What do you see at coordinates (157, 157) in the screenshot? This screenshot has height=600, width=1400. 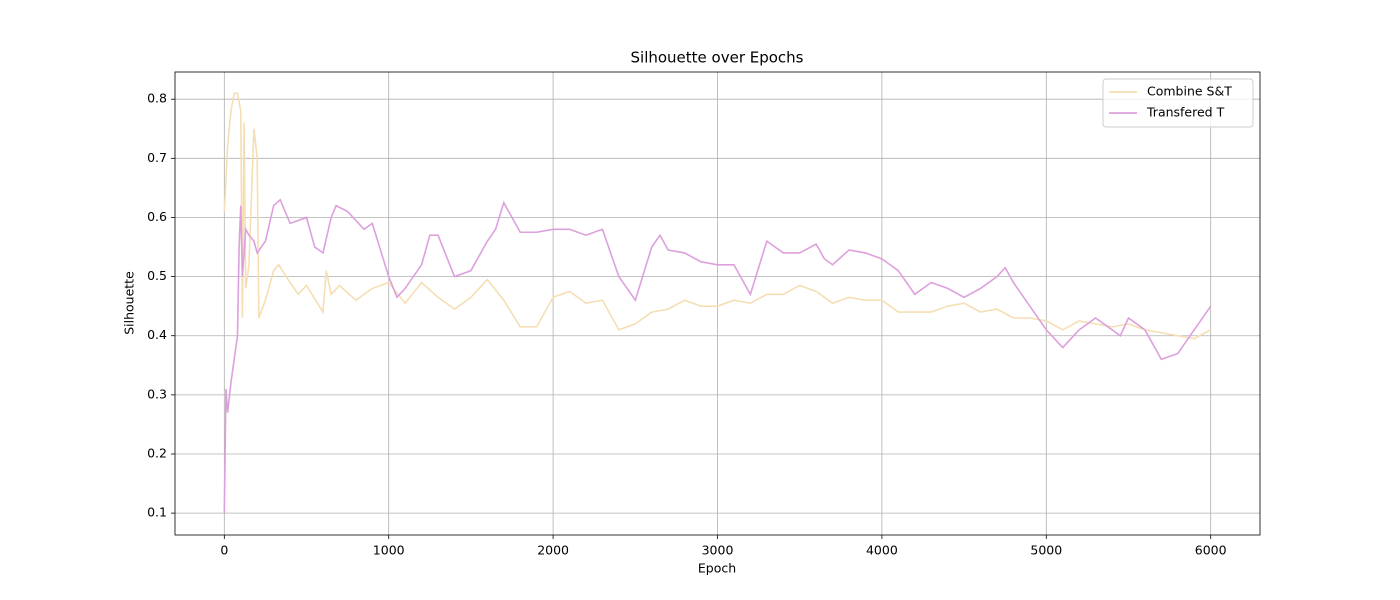 I see `y-tick-label: 0.7` at bounding box center [157, 157].